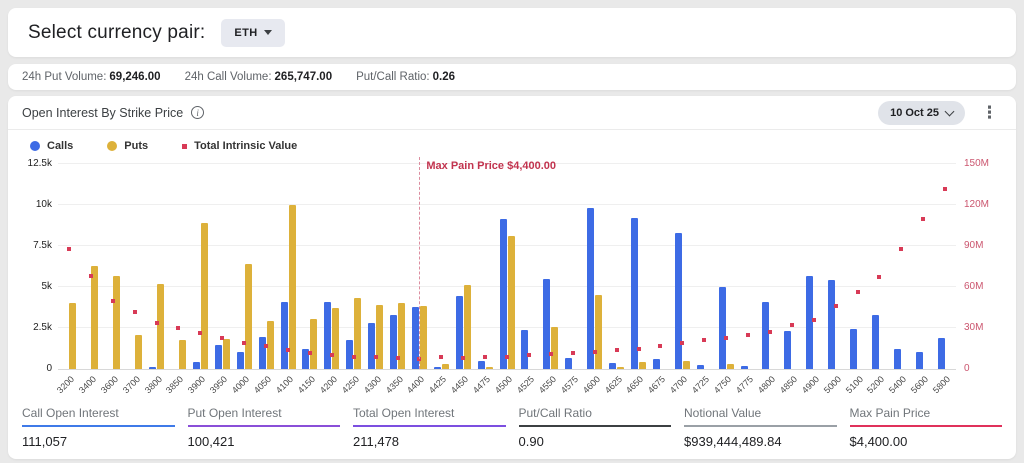 The width and height of the screenshot is (1024, 463). Describe the element at coordinates (198, 112) in the screenshot. I see `info-icon: i` at that location.